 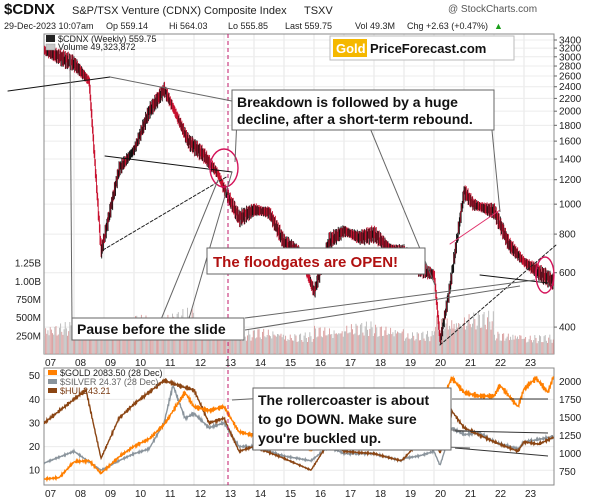 What do you see at coordinates (28, 264) in the screenshot?
I see `volume-tick-label: 1.25B` at bounding box center [28, 264].